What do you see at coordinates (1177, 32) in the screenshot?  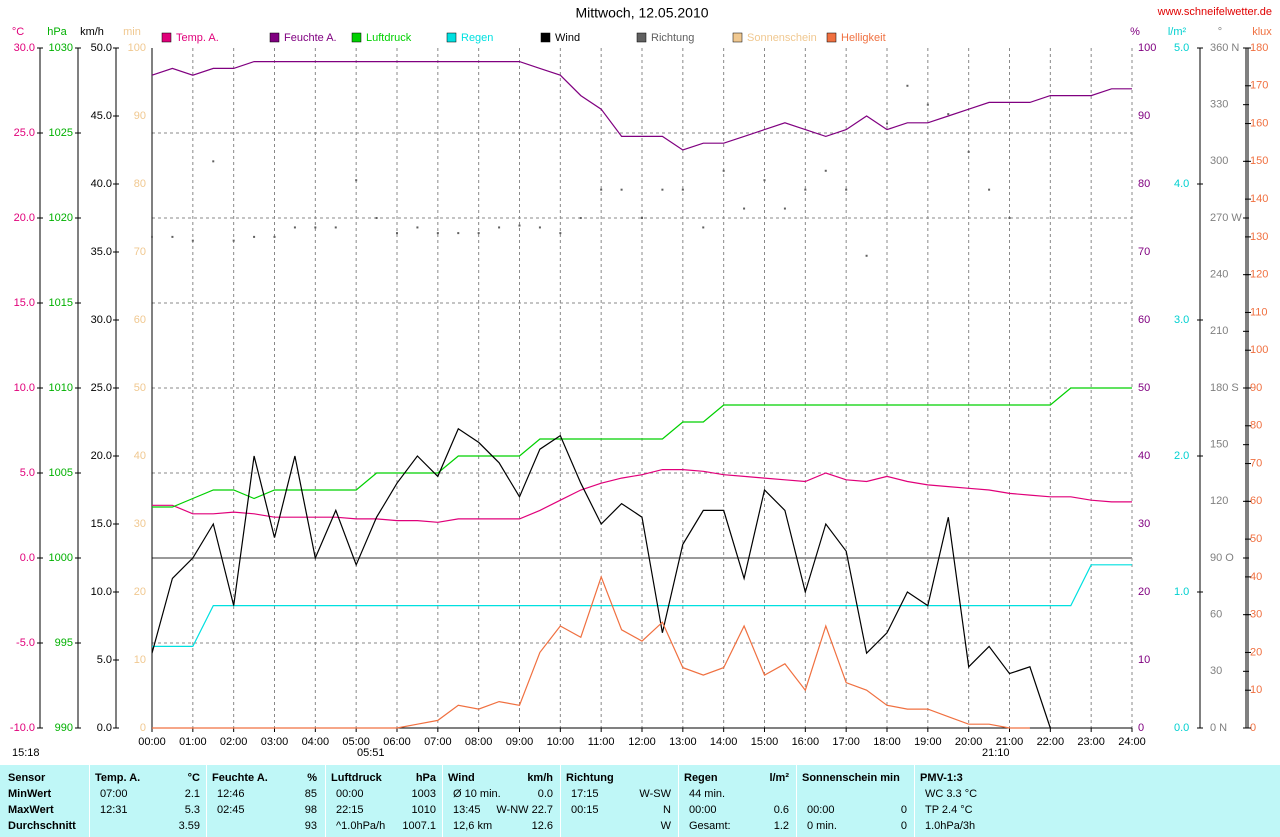 I see `axis-unit: l/m²` at bounding box center [1177, 32].